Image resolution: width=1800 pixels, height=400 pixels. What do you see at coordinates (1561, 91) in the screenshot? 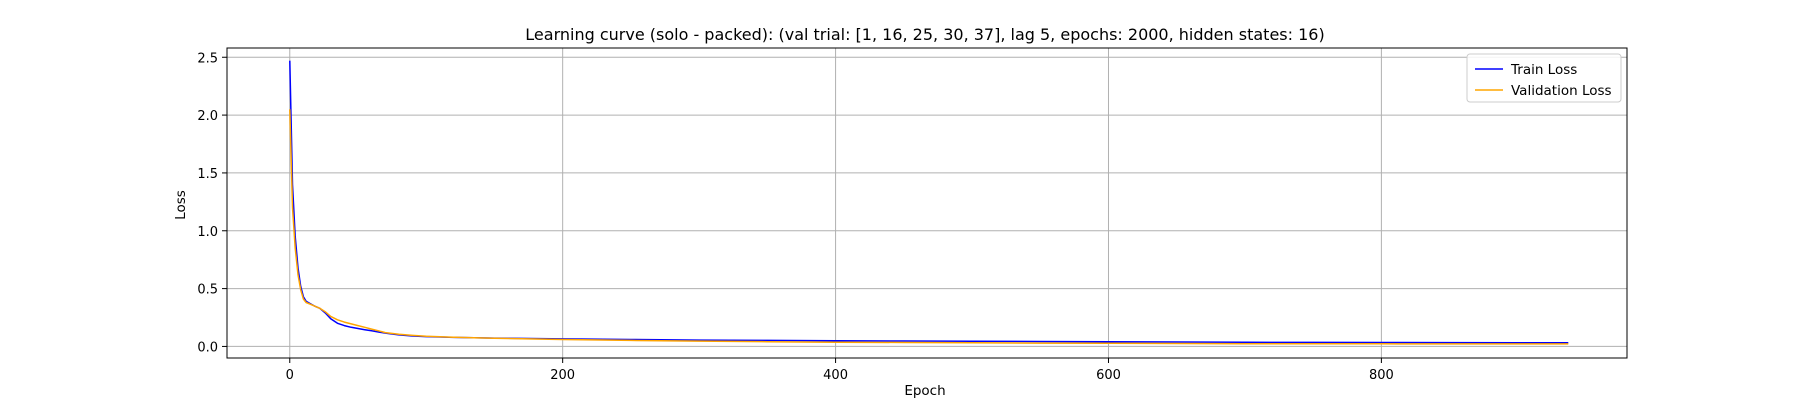
I see `legend-entry-label: Validation Loss` at bounding box center [1561, 91].